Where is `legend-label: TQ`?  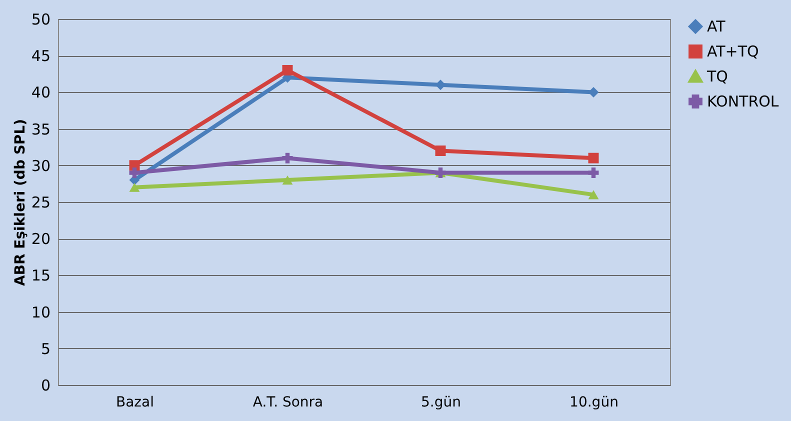 legend-label: TQ is located at coordinates (717, 77).